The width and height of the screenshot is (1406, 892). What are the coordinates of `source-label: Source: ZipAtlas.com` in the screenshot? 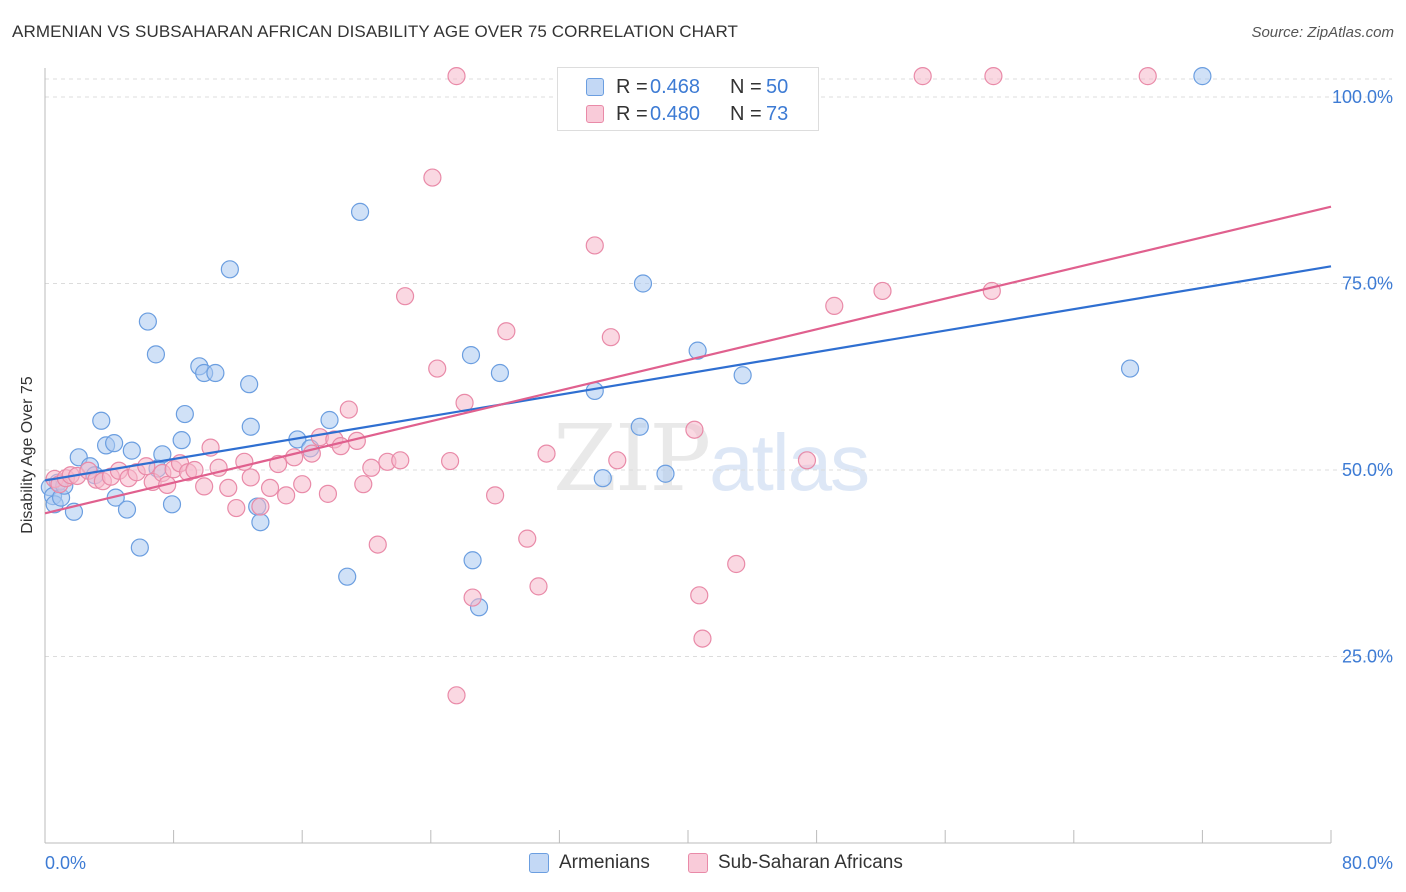 It's located at (1322, 32).